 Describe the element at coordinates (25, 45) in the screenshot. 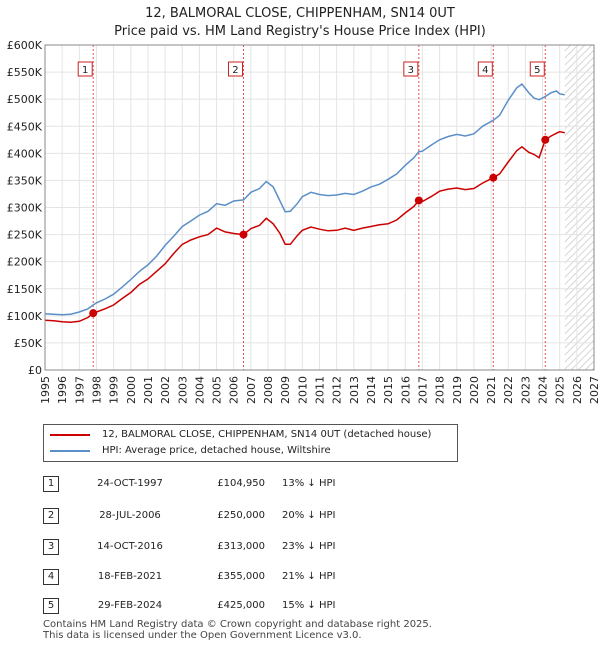

I see `y-tick-label: £600K` at that location.